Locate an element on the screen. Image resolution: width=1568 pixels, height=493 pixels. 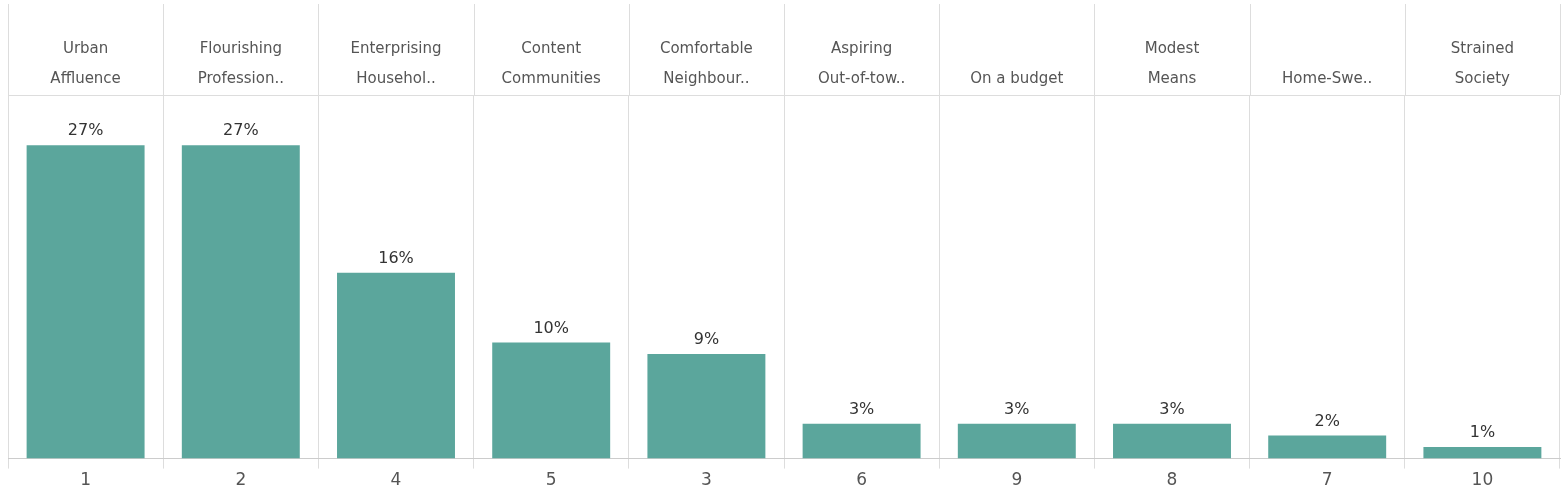
x-tick-label: 5 is located at coordinates (551, 479).